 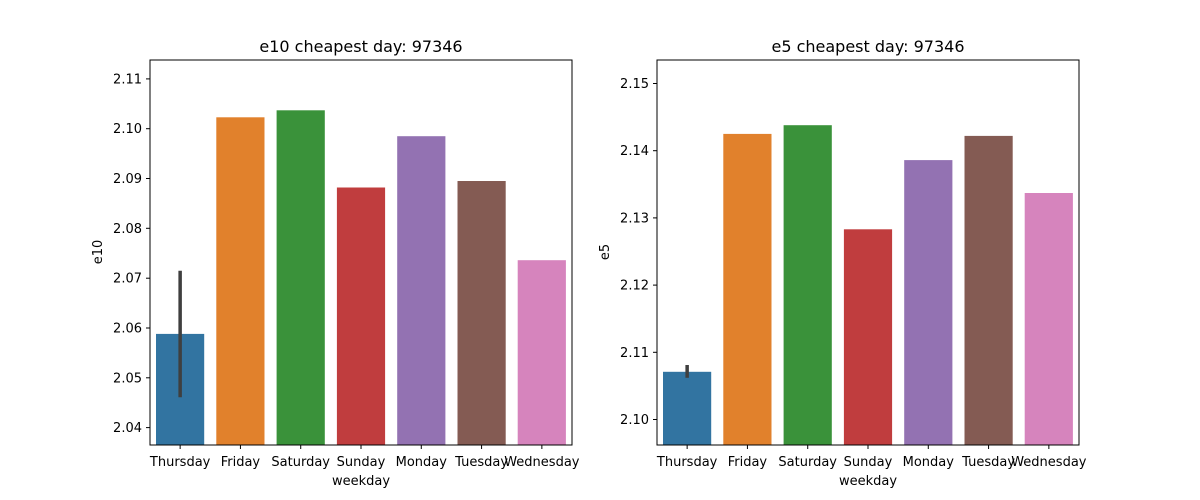 What do you see at coordinates (131, 254) in the screenshot?
I see `y-ticks-layer: 2.04 2.05 2.06 2.07 2.08 2.09 2.10 2.11` at bounding box center [131, 254].